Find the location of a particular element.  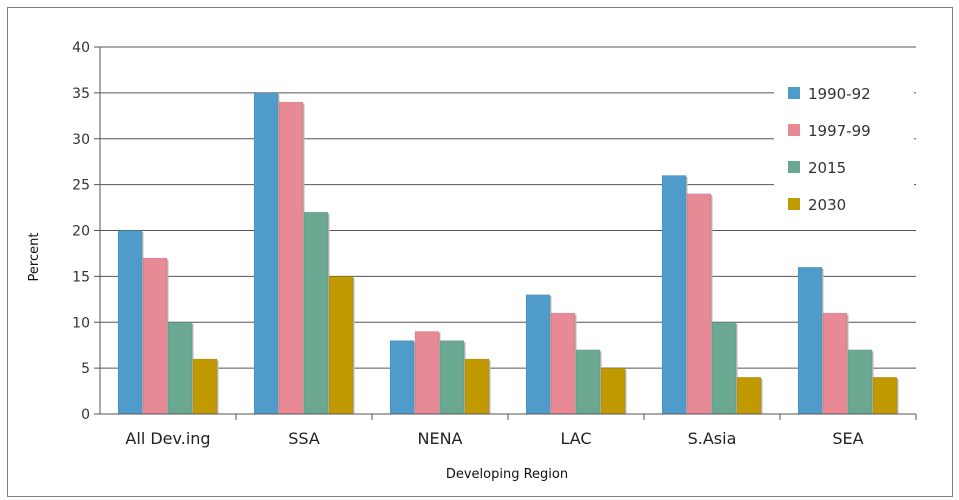

x-tick-label: S.Asia is located at coordinates (712, 438).